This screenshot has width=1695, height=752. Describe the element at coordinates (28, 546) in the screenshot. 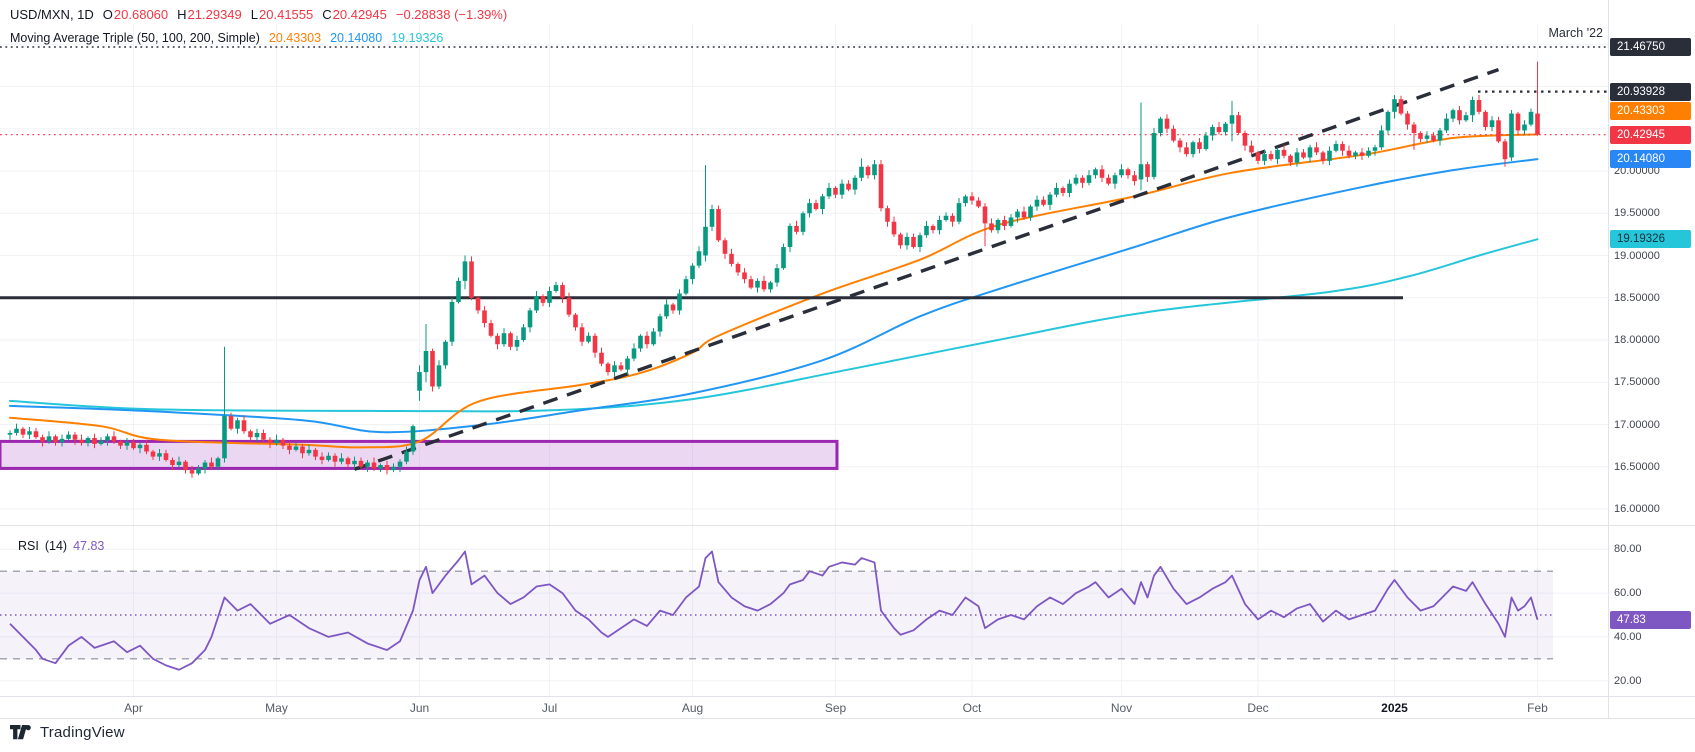

I see `rsi-title: RSI` at that location.